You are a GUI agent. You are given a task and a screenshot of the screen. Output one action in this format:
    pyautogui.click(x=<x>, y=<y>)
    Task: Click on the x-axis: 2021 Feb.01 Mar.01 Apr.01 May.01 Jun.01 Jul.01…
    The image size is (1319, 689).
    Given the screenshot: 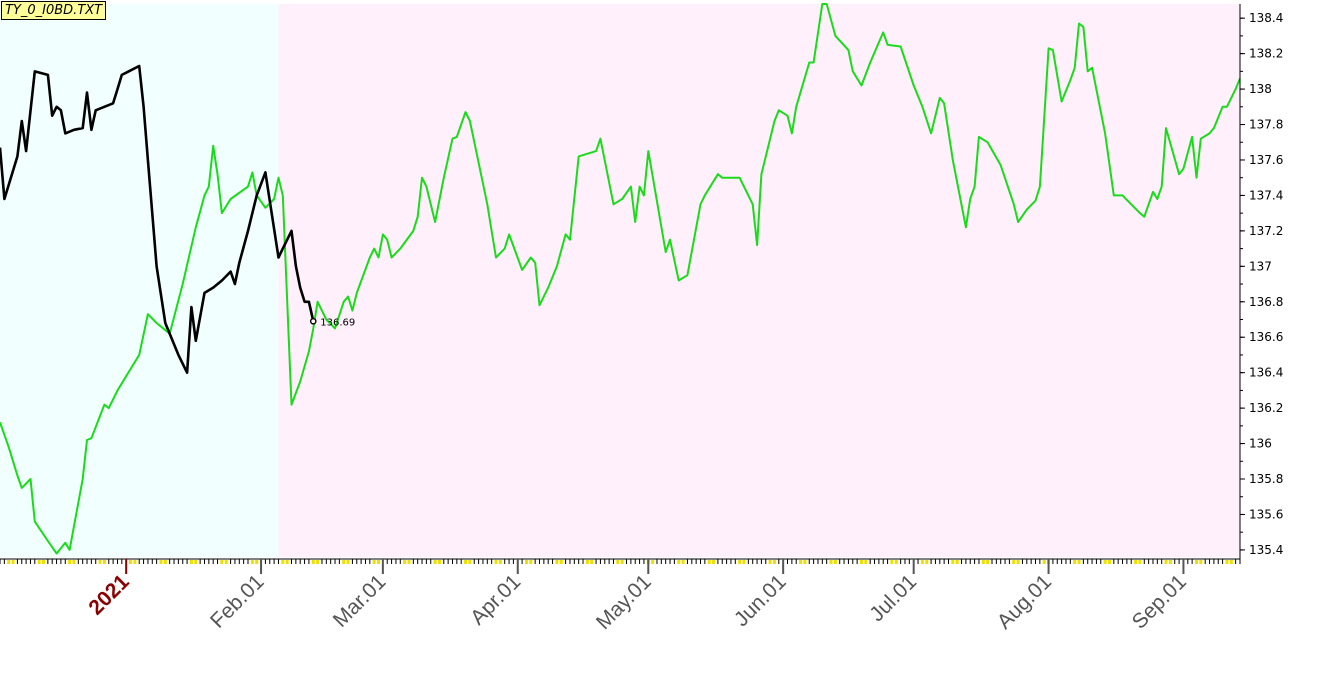 What is the action you would take?
    pyautogui.click(x=620, y=596)
    